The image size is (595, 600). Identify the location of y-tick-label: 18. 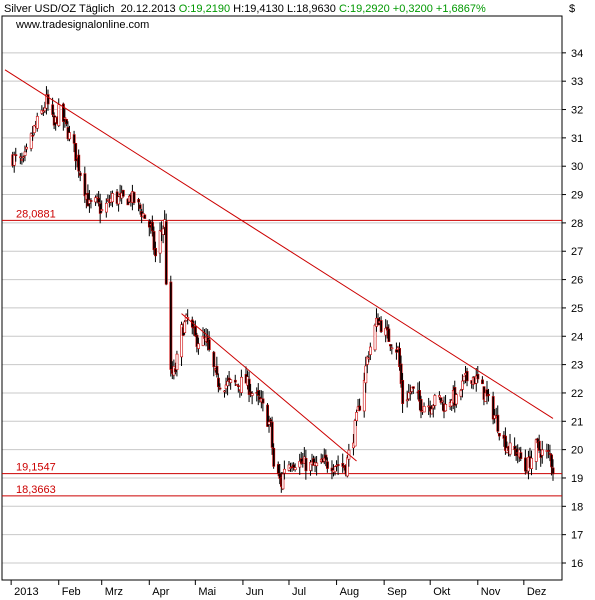
(577, 507).